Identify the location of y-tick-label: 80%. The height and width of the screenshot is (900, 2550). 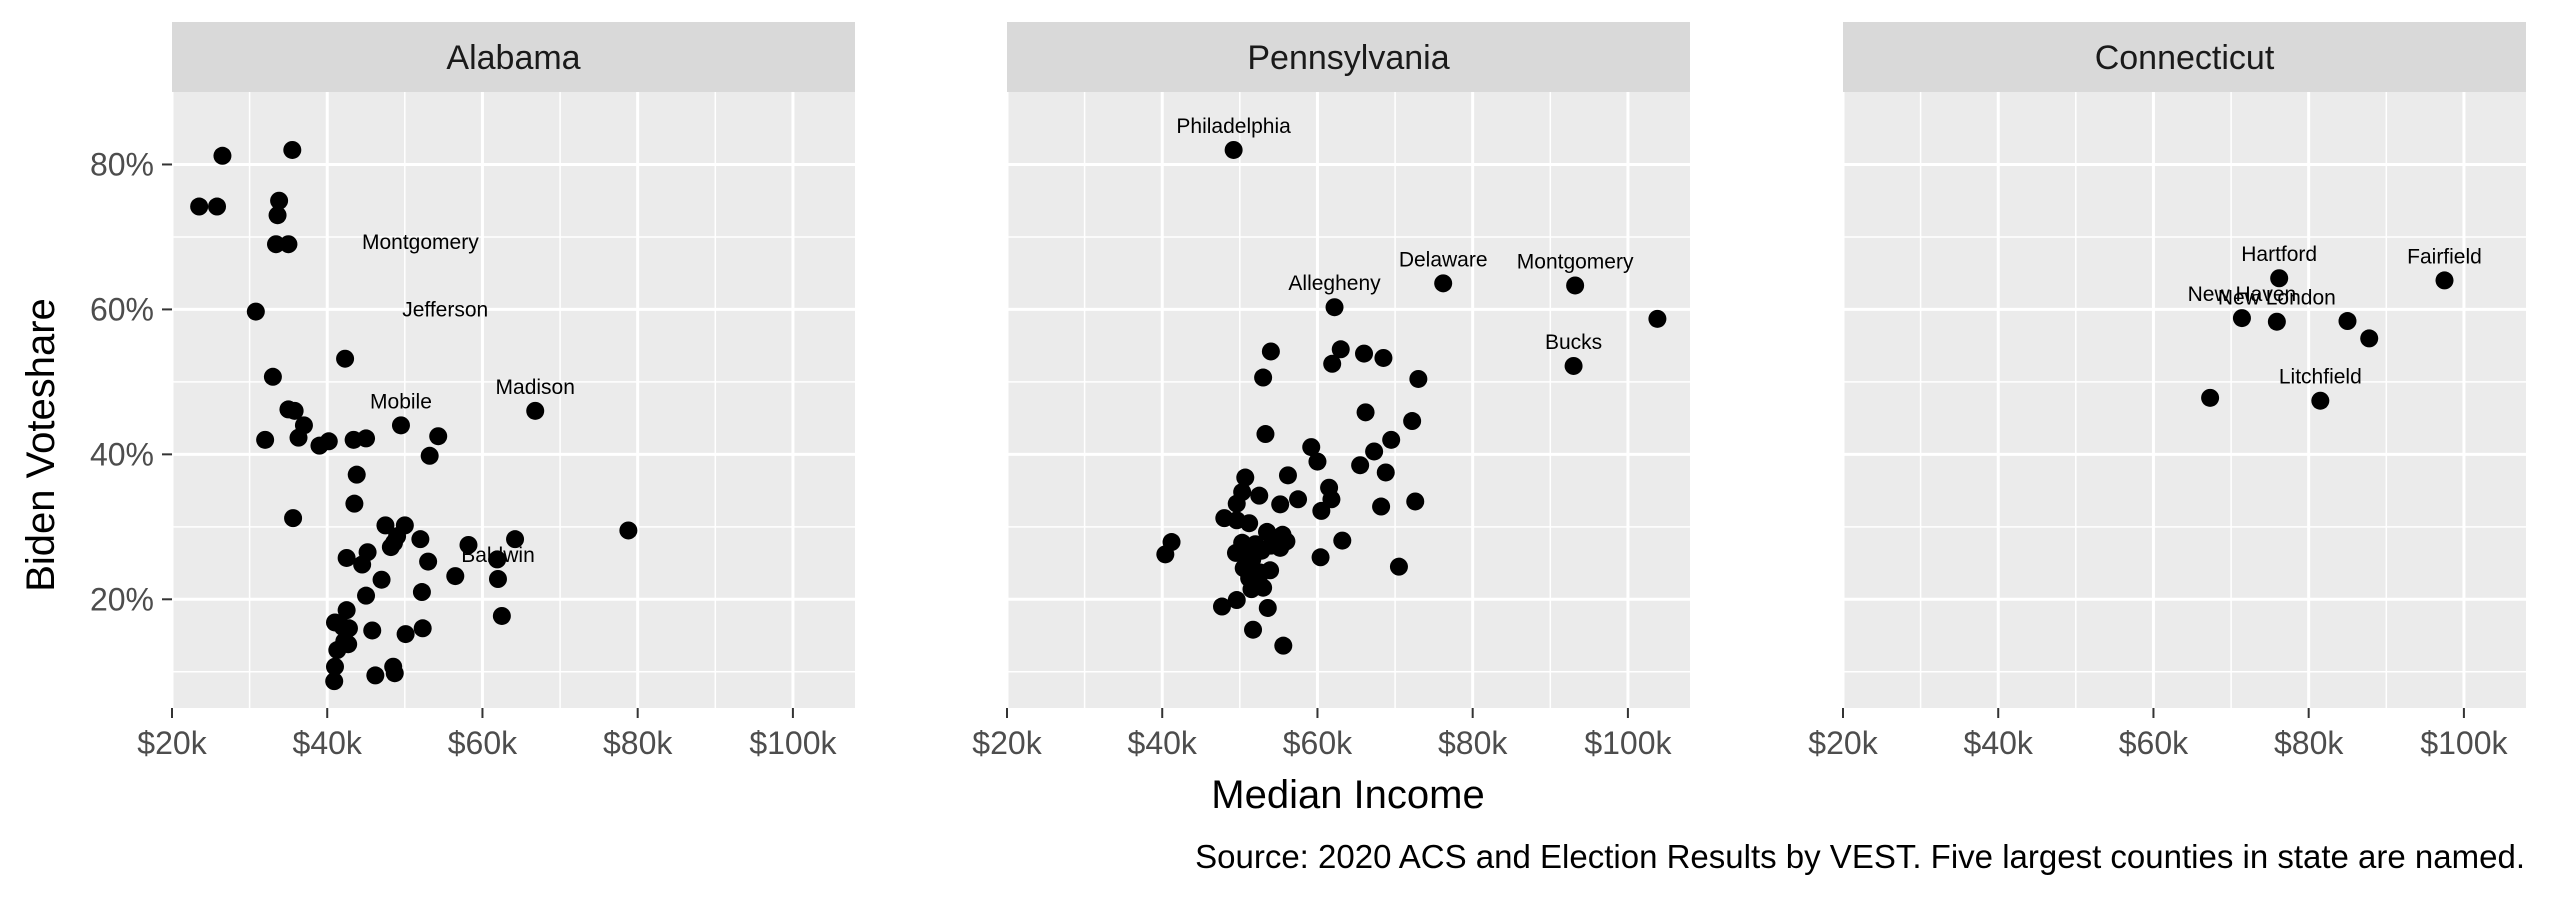
(122, 164).